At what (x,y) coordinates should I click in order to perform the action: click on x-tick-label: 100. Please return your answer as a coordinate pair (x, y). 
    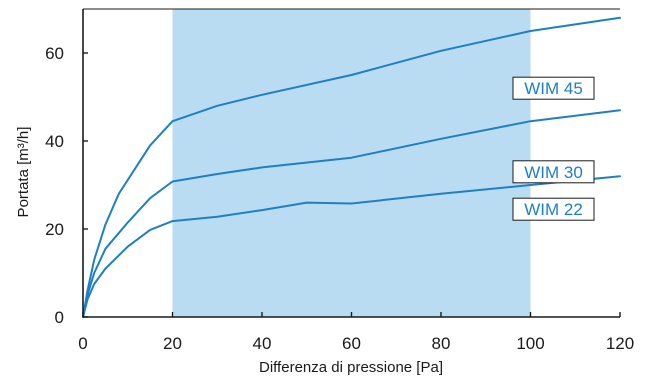
    Looking at the image, I should click on (530, 343).